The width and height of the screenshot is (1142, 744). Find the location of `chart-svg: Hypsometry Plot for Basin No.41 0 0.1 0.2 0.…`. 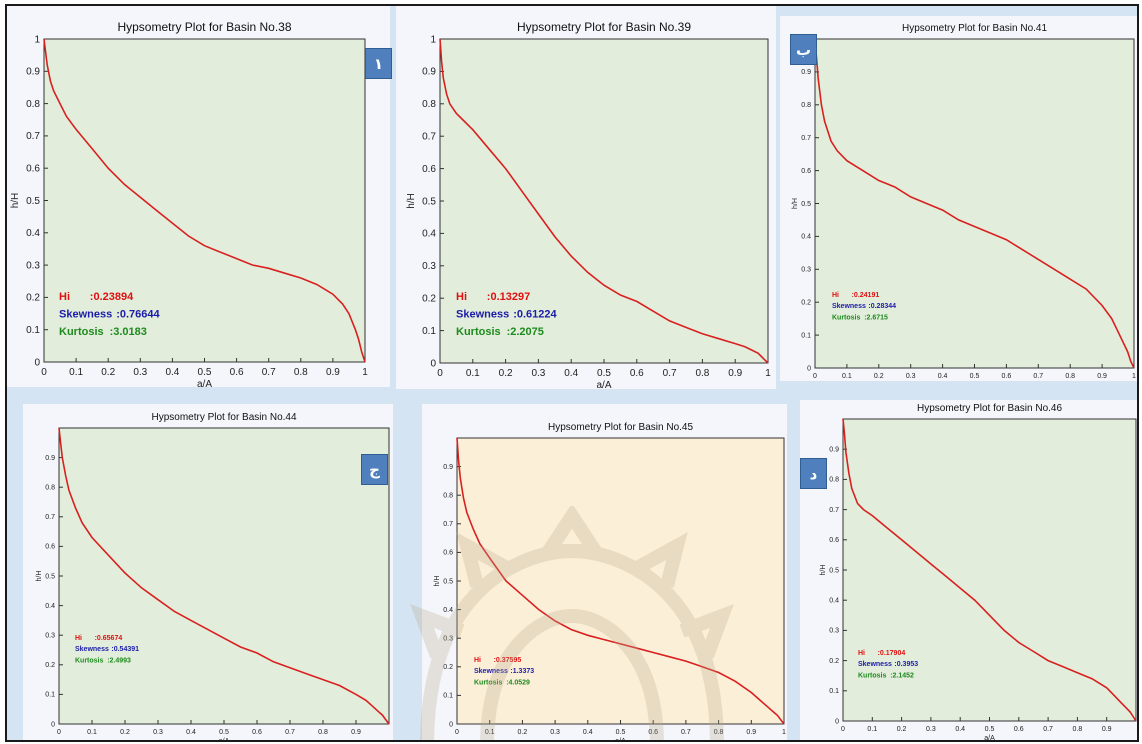

chart-svg: Hypsometry Plot for Basin No.41 0 0.1 0.2 0.… is located at coordinates (964, 201).